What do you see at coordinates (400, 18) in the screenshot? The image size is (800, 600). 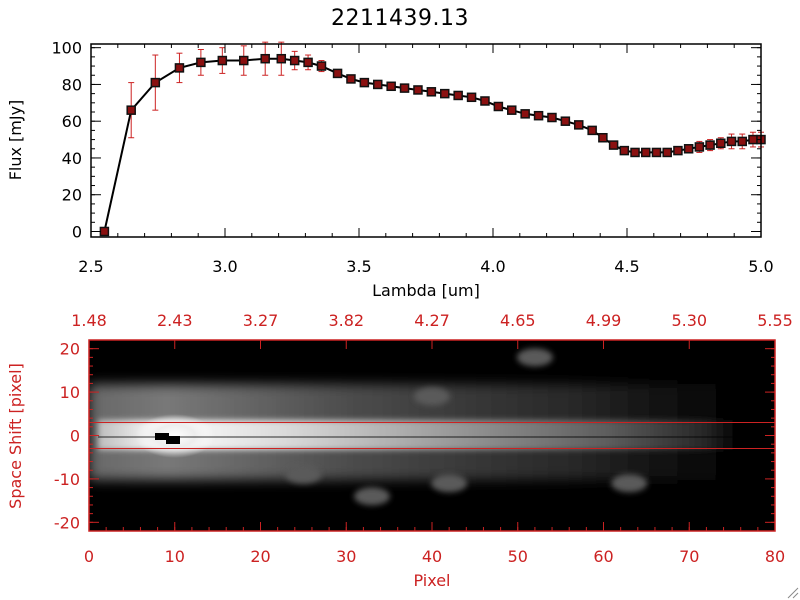 I see `page-title: 2211439.13` at bounding box center [400, 18].